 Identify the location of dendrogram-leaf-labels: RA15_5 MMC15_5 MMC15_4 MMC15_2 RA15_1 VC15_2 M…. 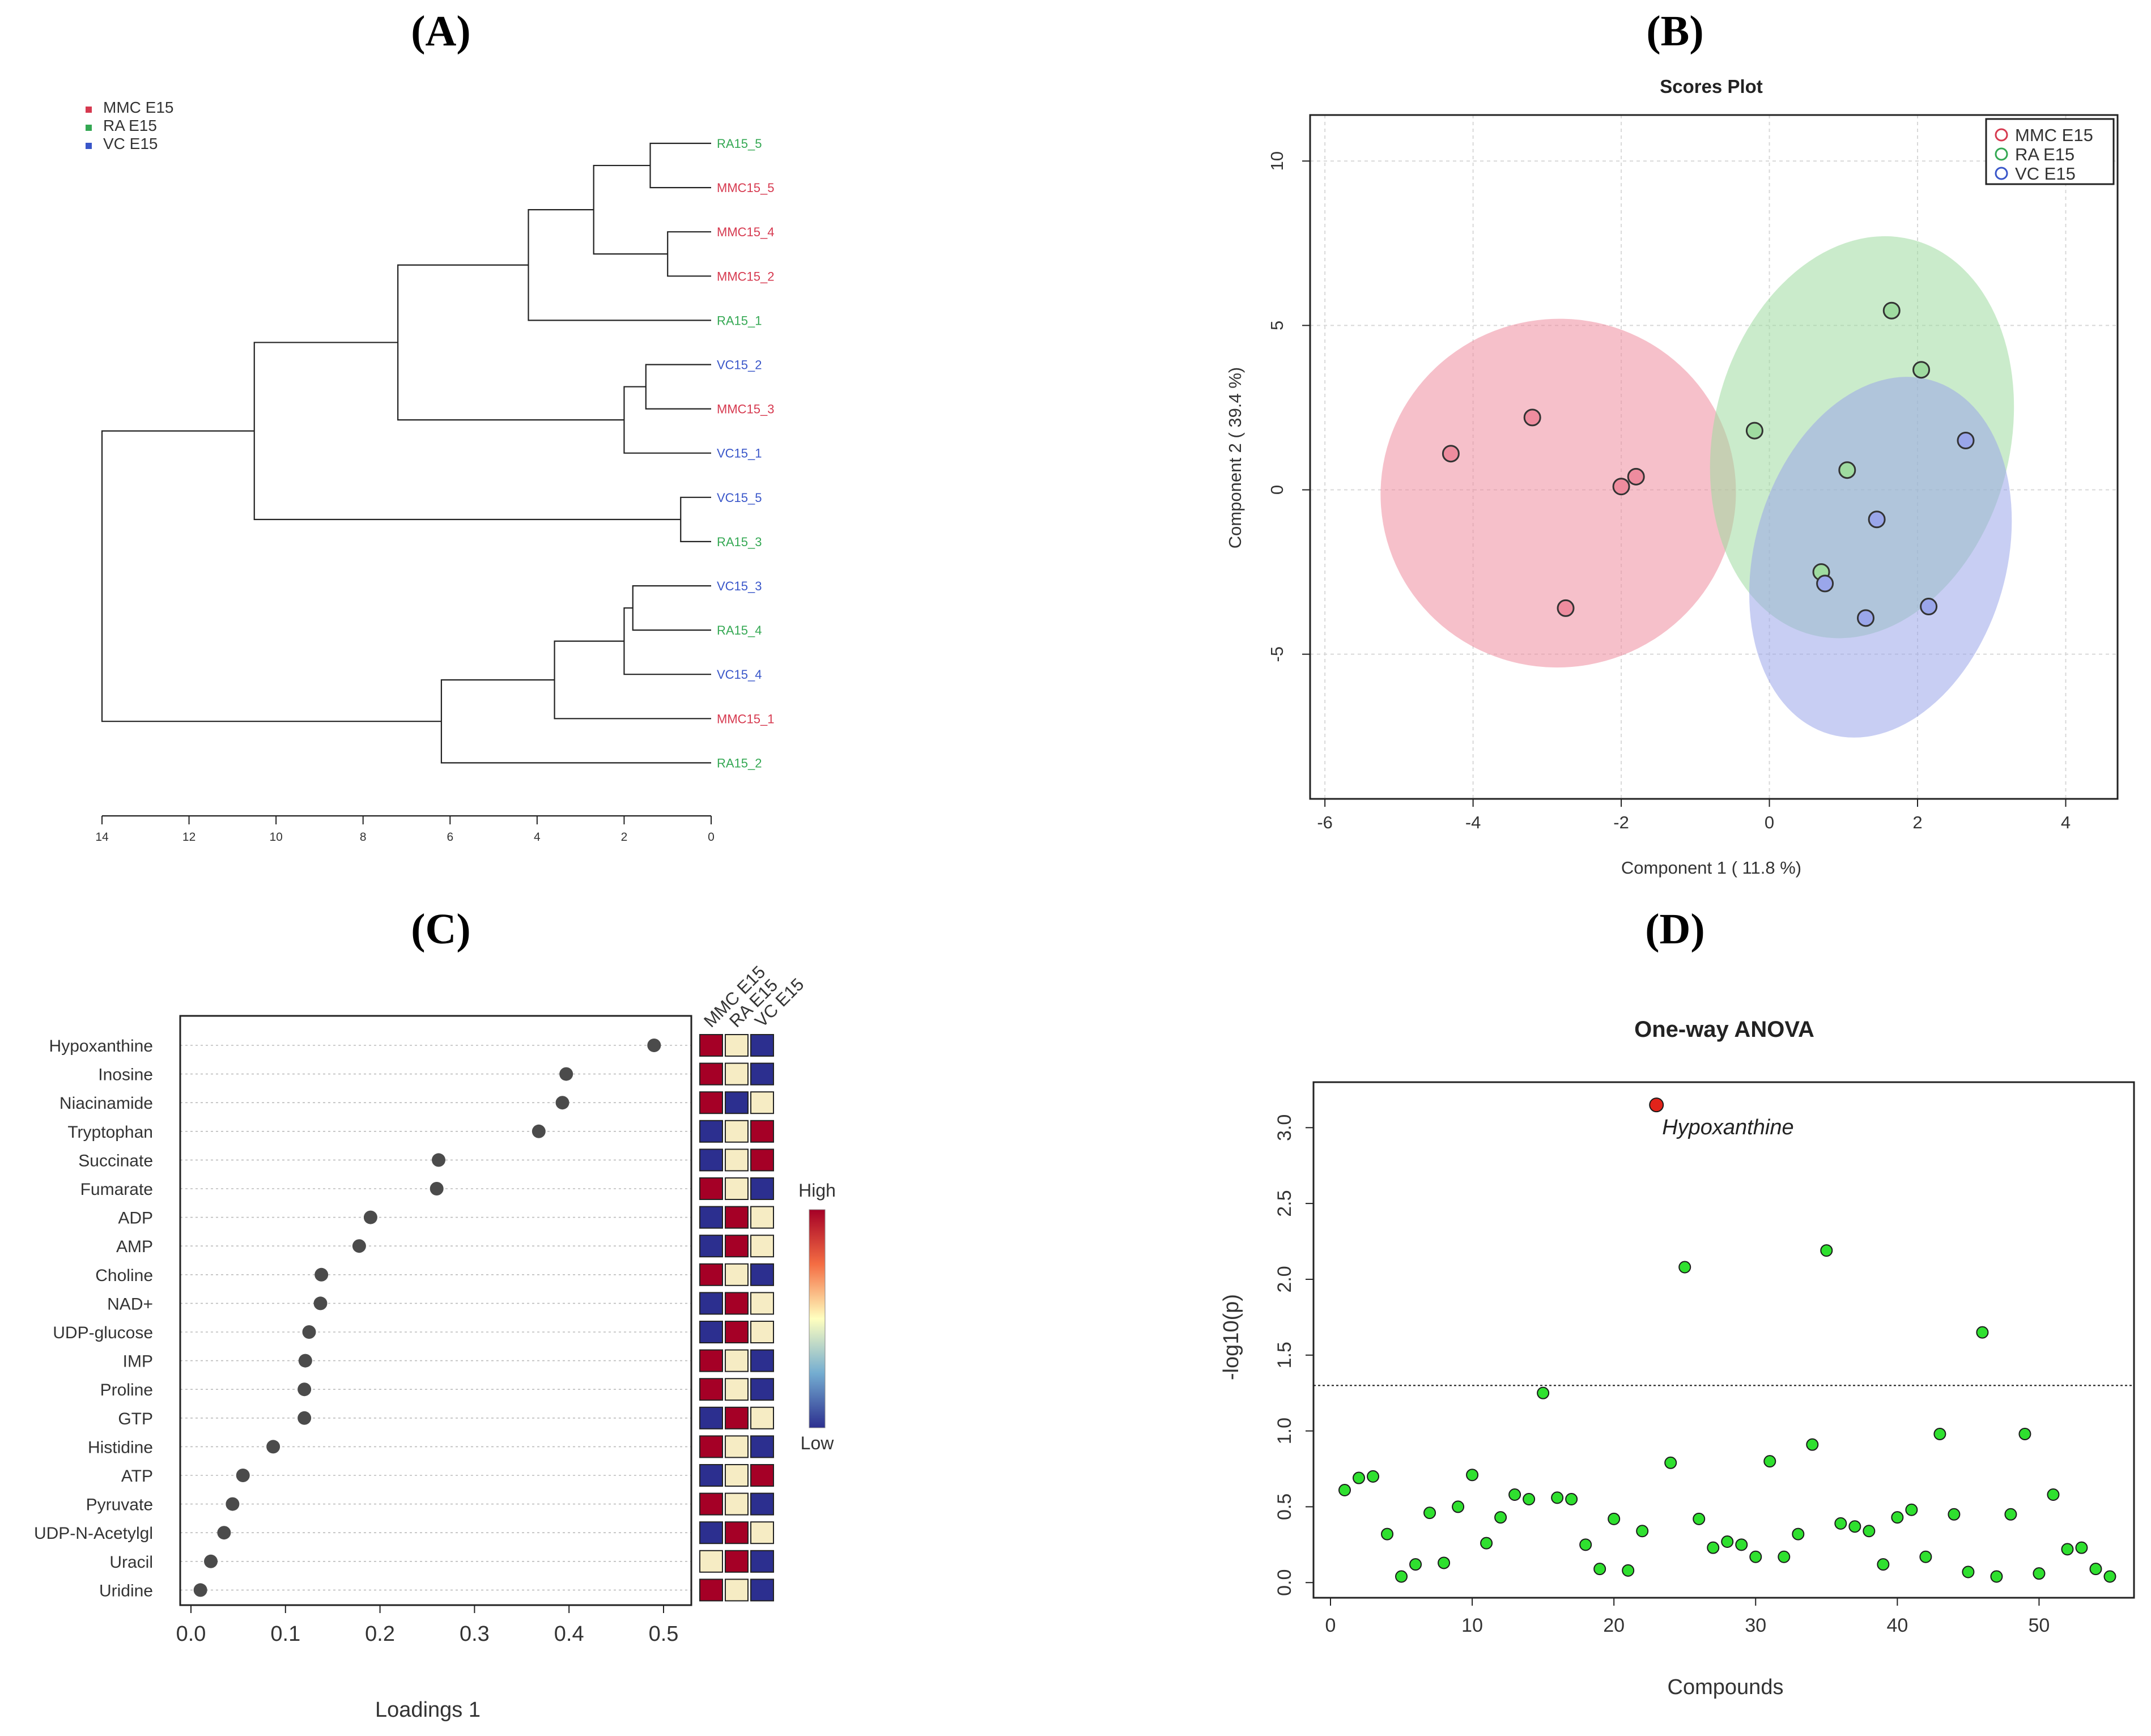
(745, 454).